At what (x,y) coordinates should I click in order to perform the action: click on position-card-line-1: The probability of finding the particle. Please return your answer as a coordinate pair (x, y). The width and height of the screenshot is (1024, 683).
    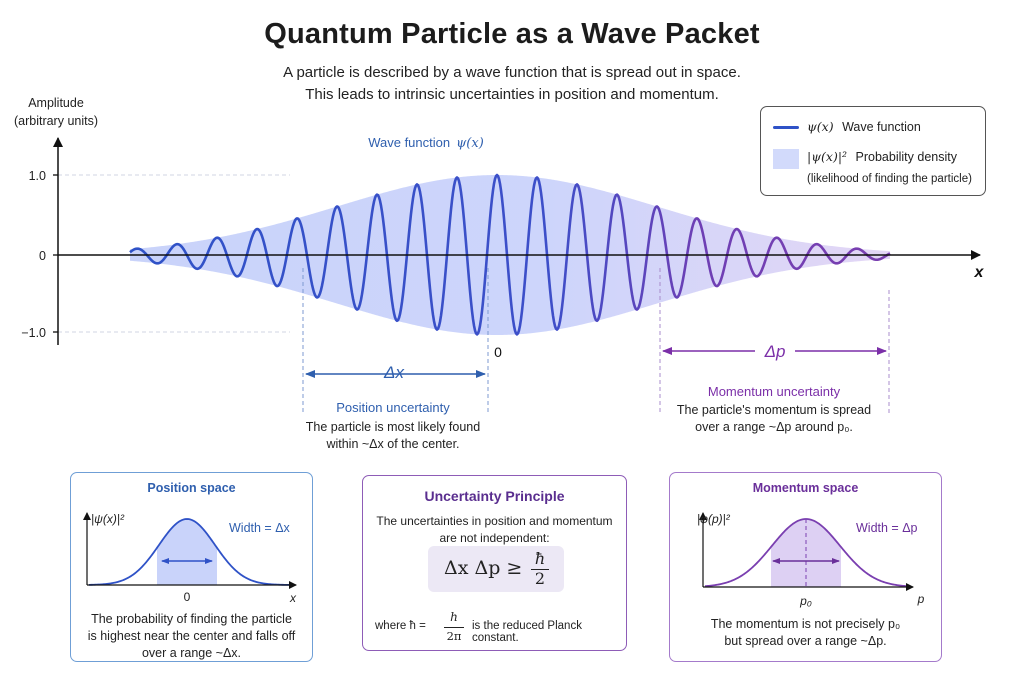
    Looking at the image, I should click on (191, 619).